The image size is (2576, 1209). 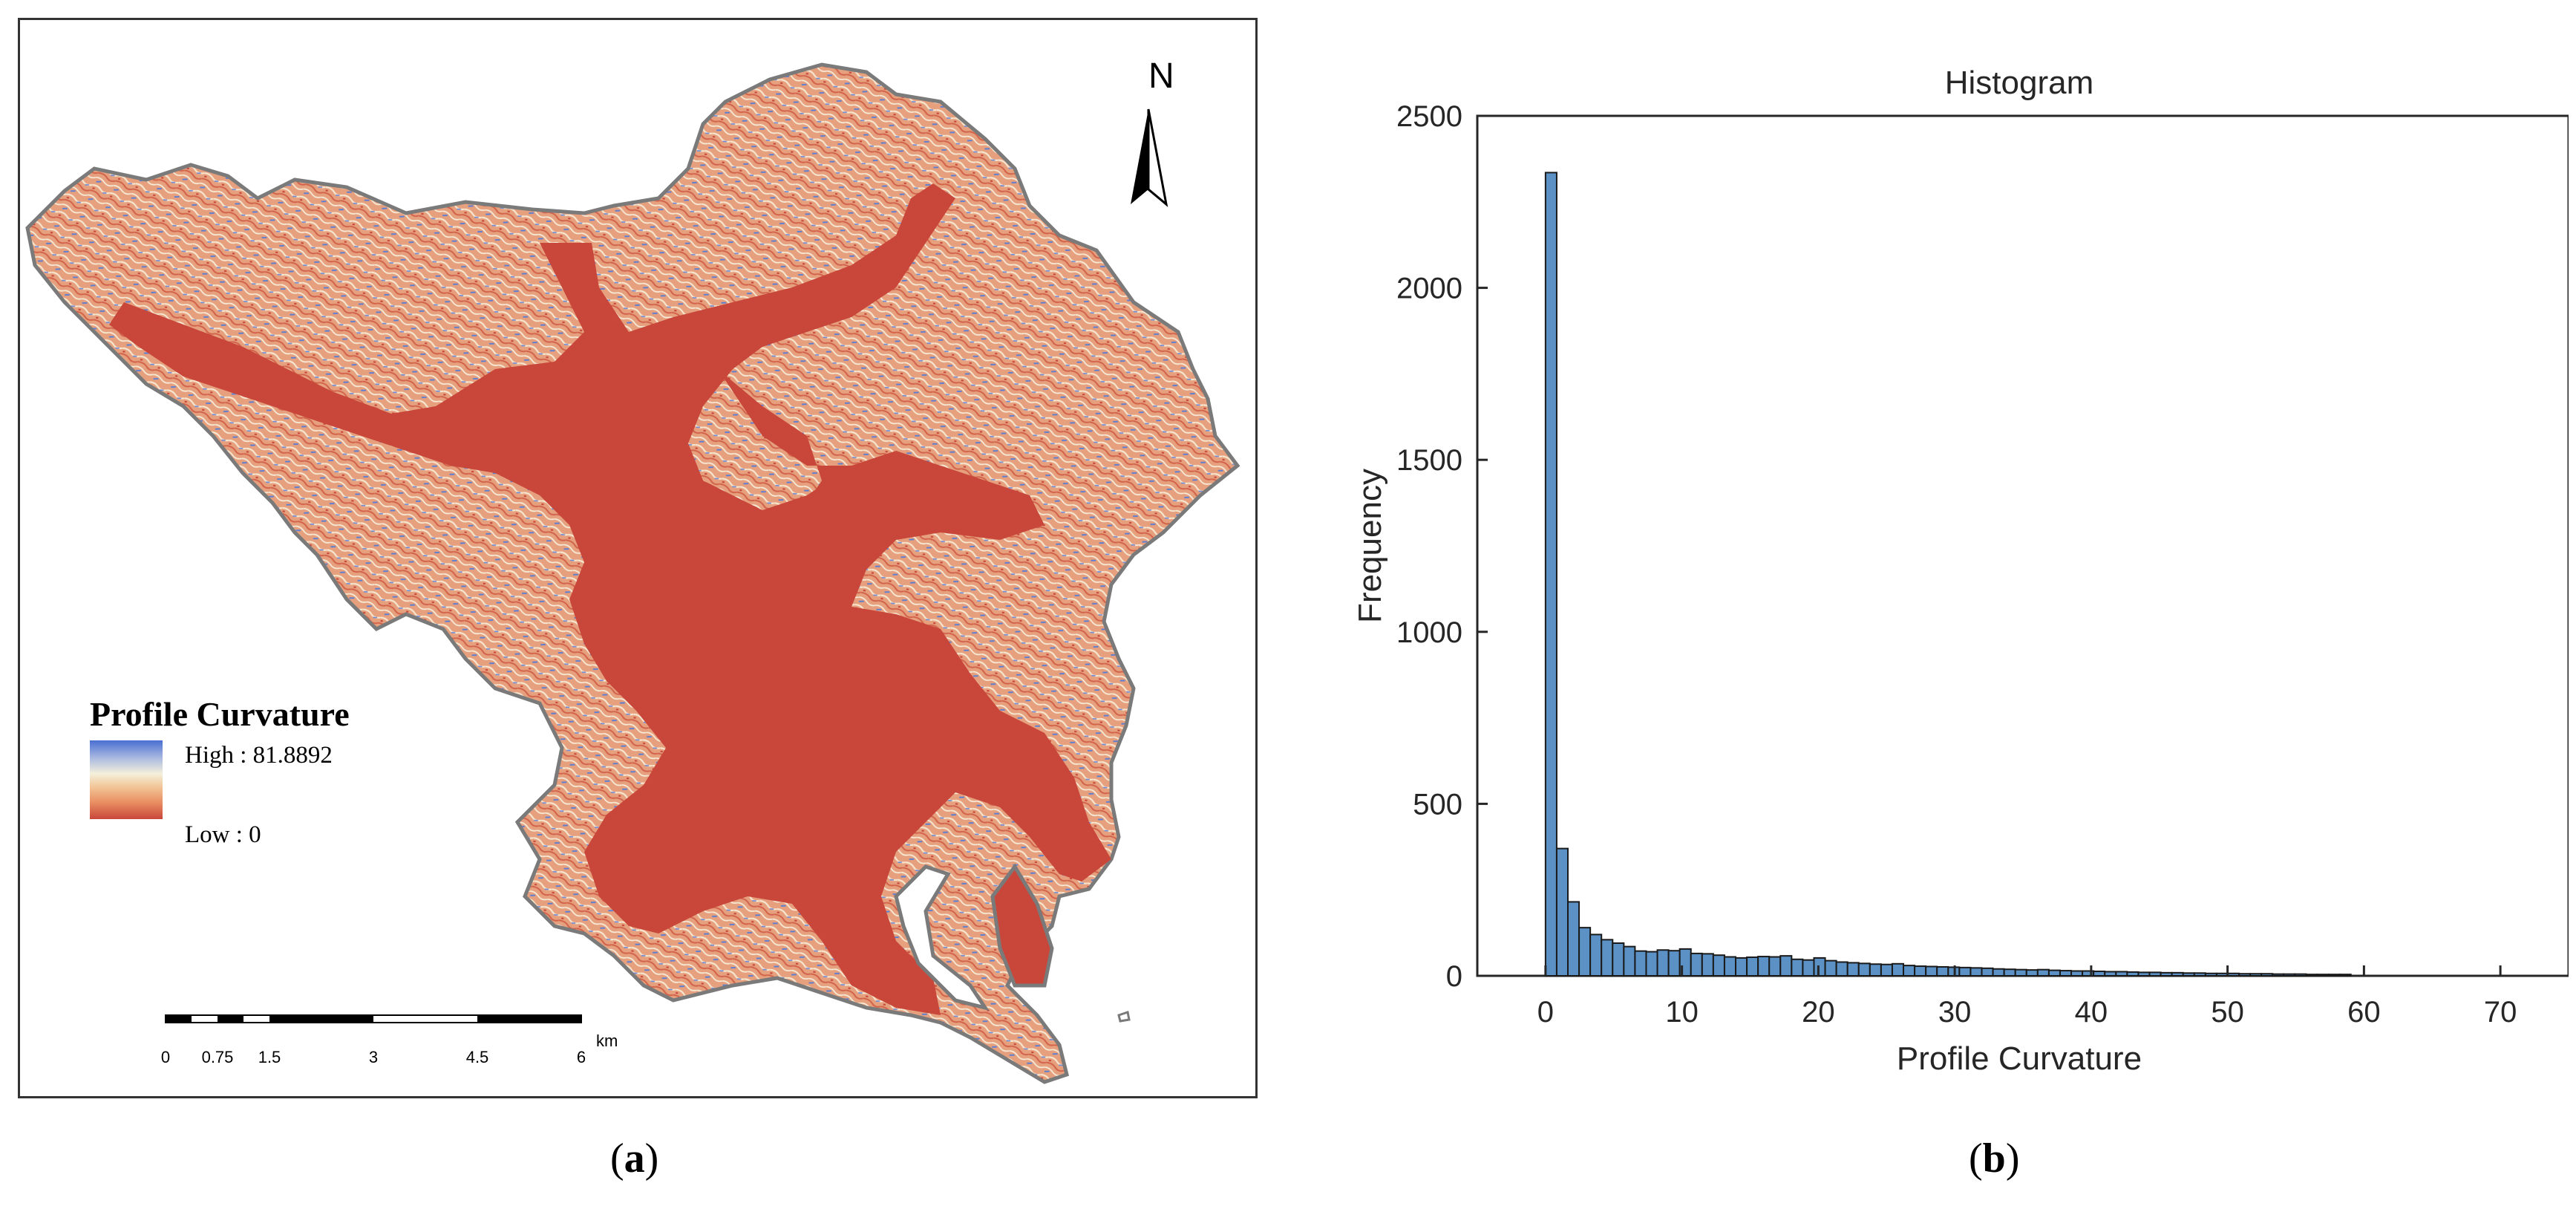 I want to click on x-tick-label: 60, so click(x=2364, y=1012).